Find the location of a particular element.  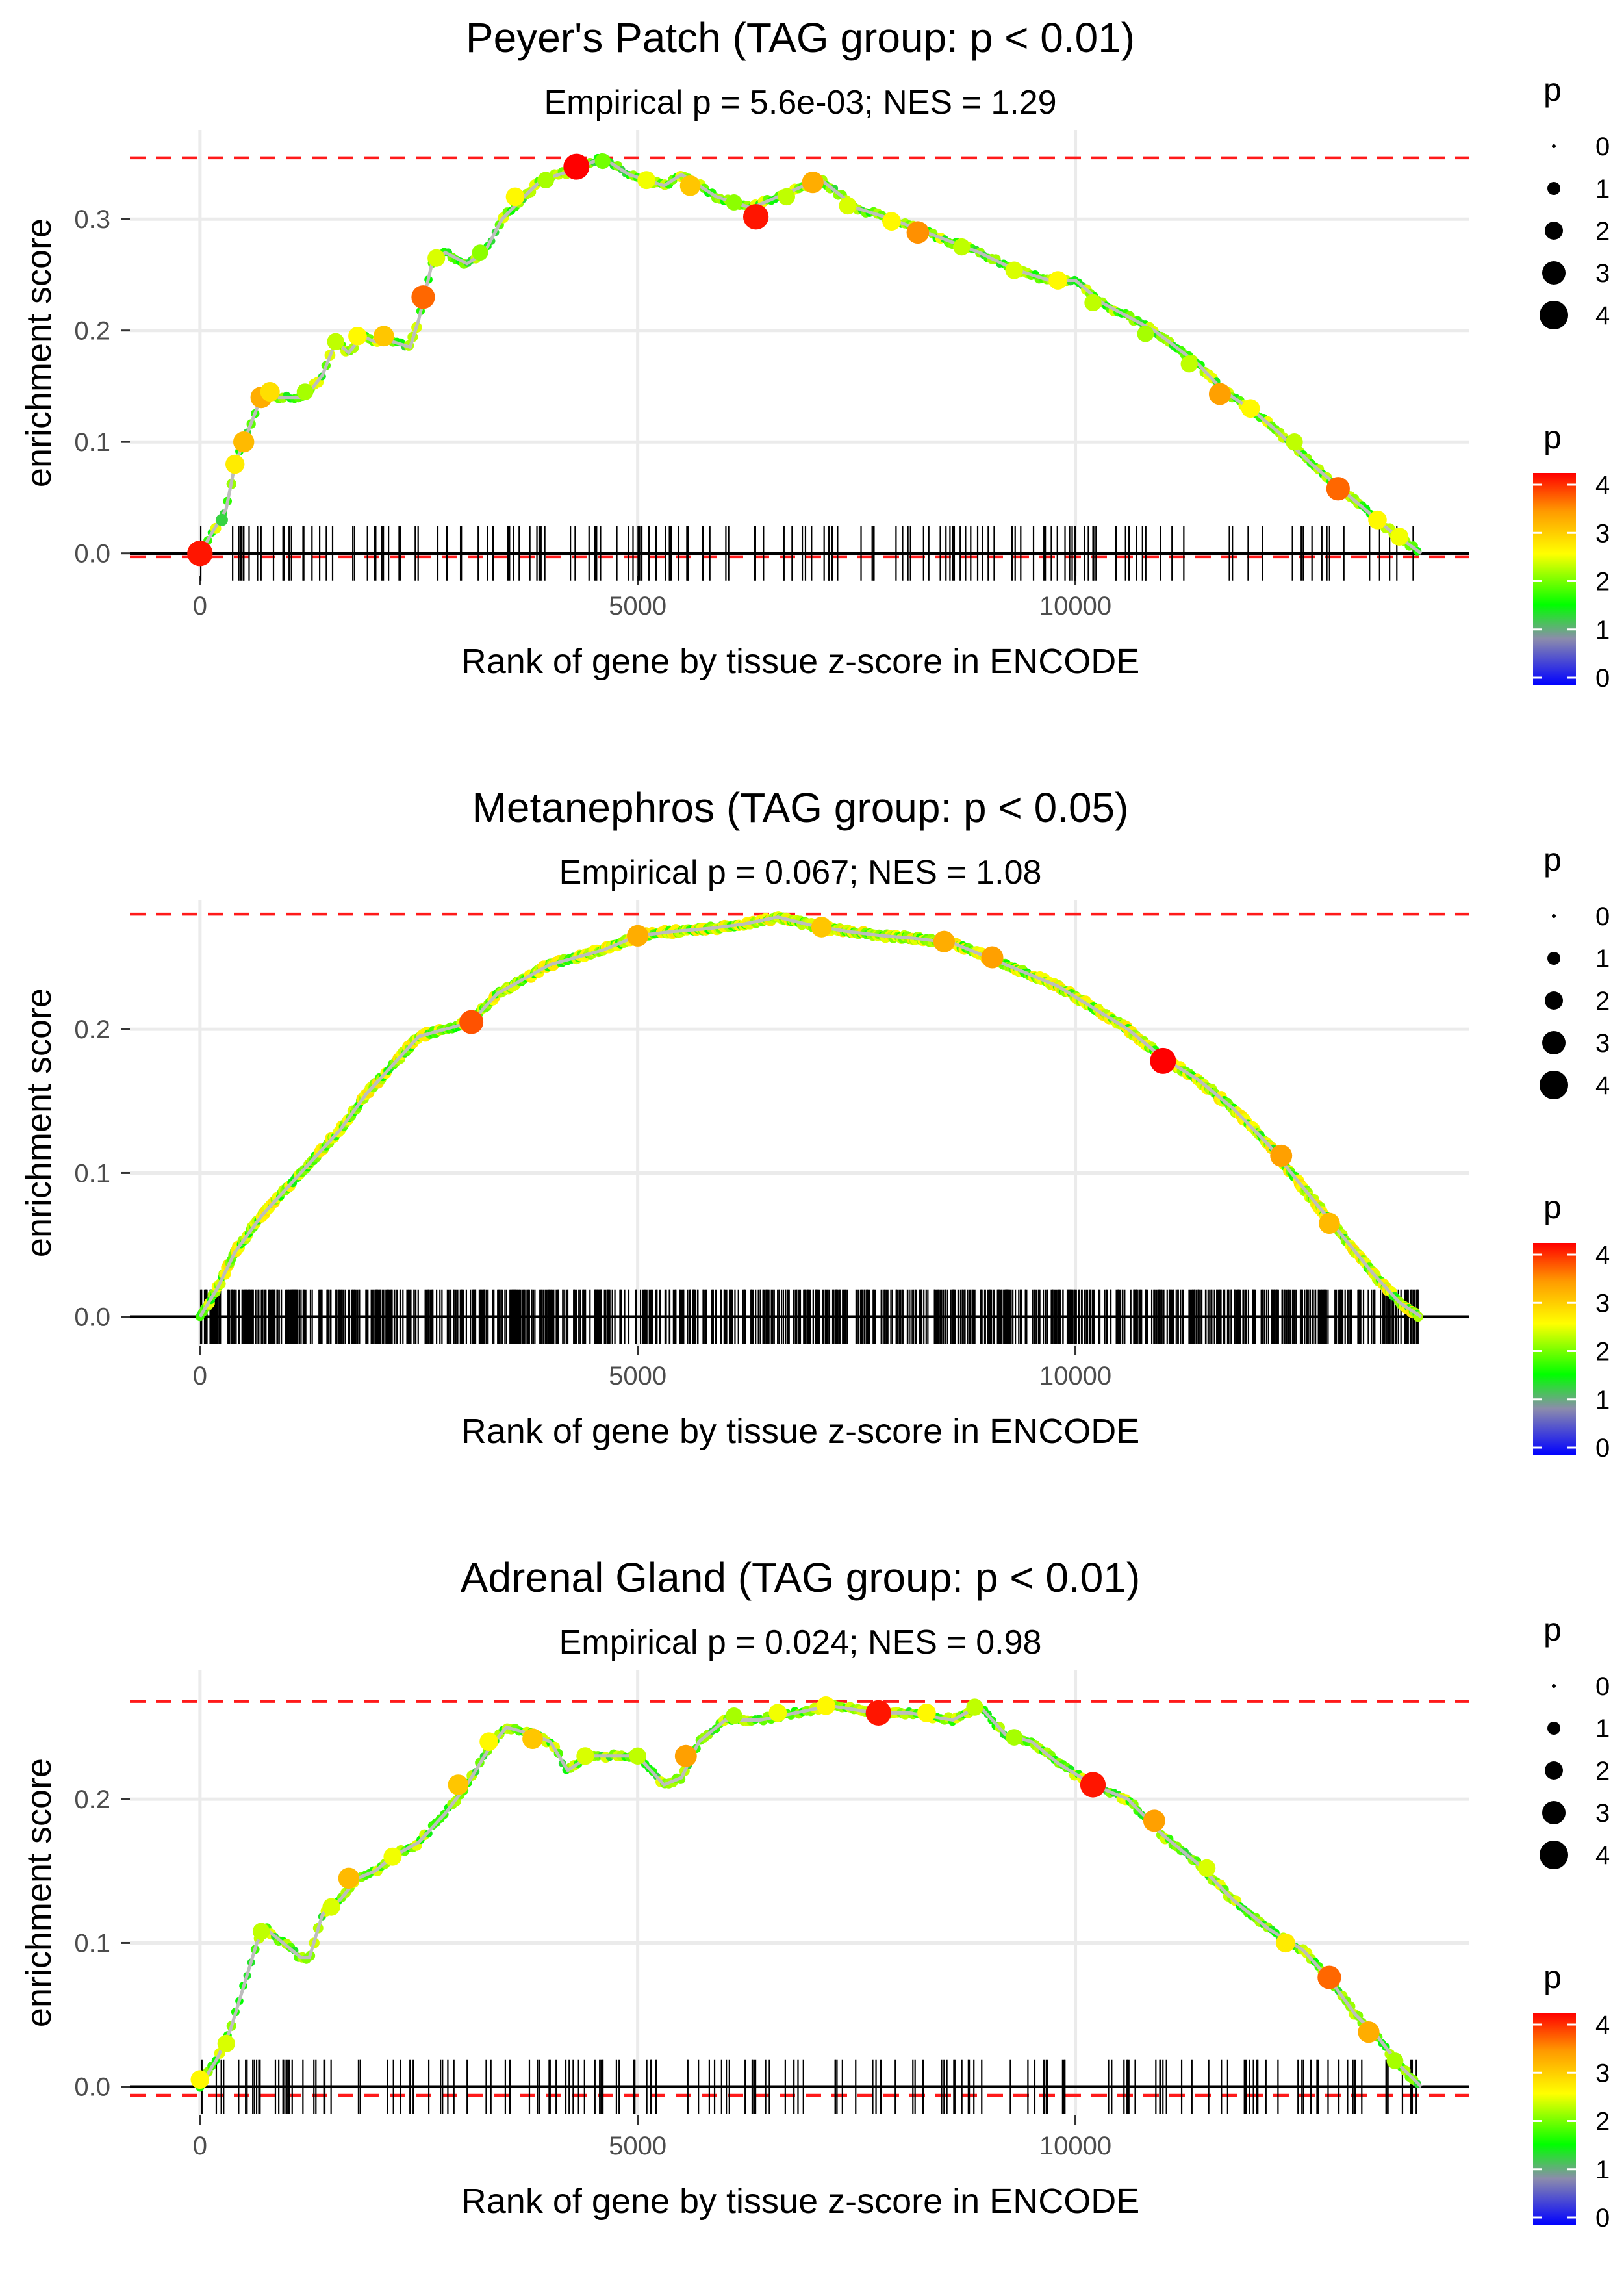

size-legend-label: 3 is located at coordinates (1602, 1813).